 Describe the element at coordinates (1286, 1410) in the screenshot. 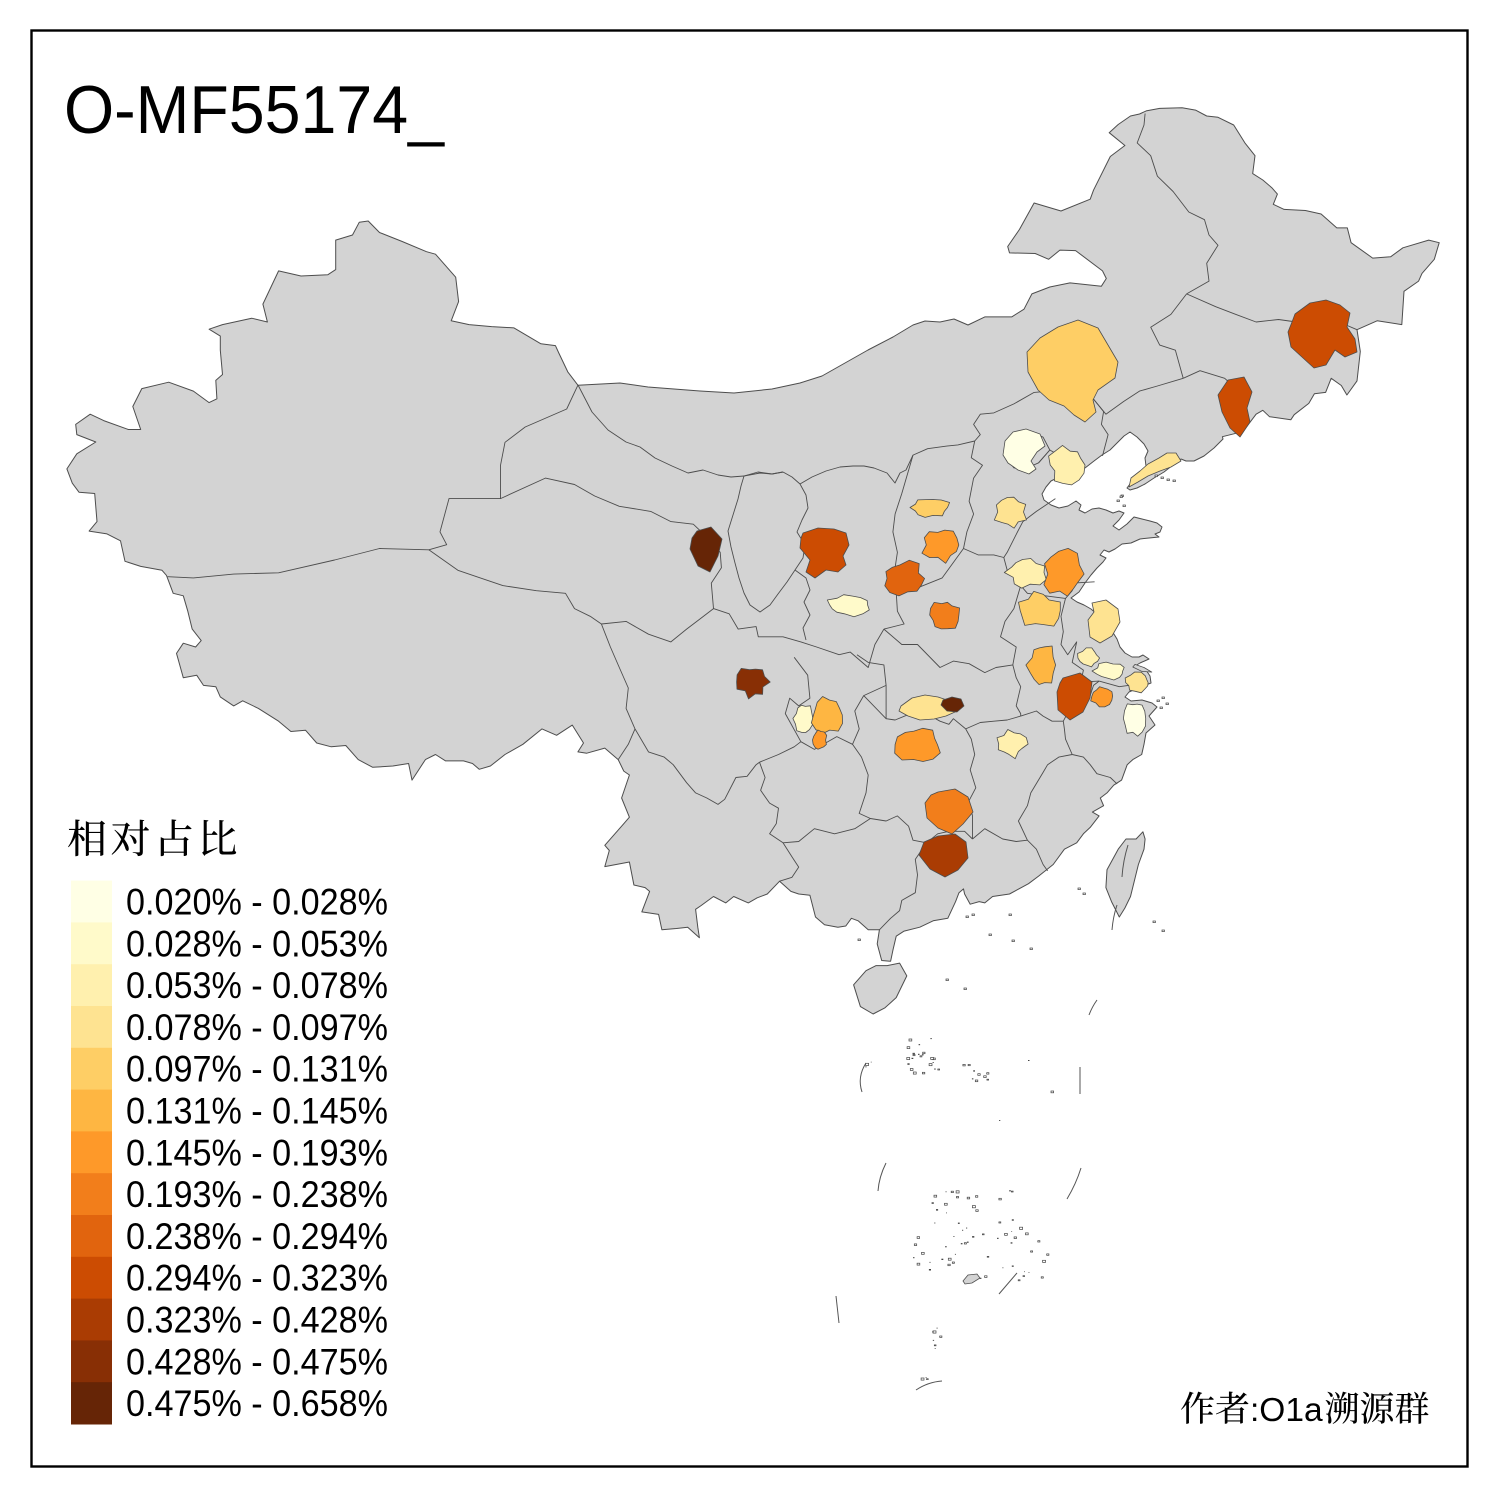

I see `svg-text: :O1a` at that location.